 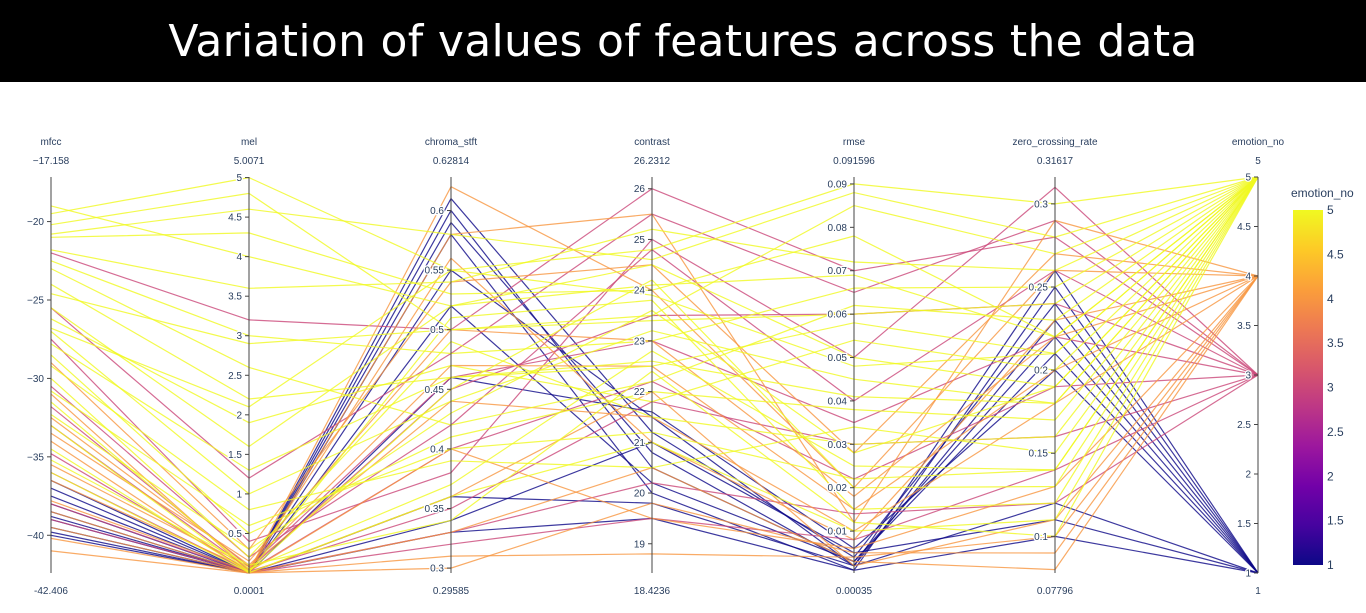 I want to click on axis-min-label: 0.0001, so click(x=249, y=591).